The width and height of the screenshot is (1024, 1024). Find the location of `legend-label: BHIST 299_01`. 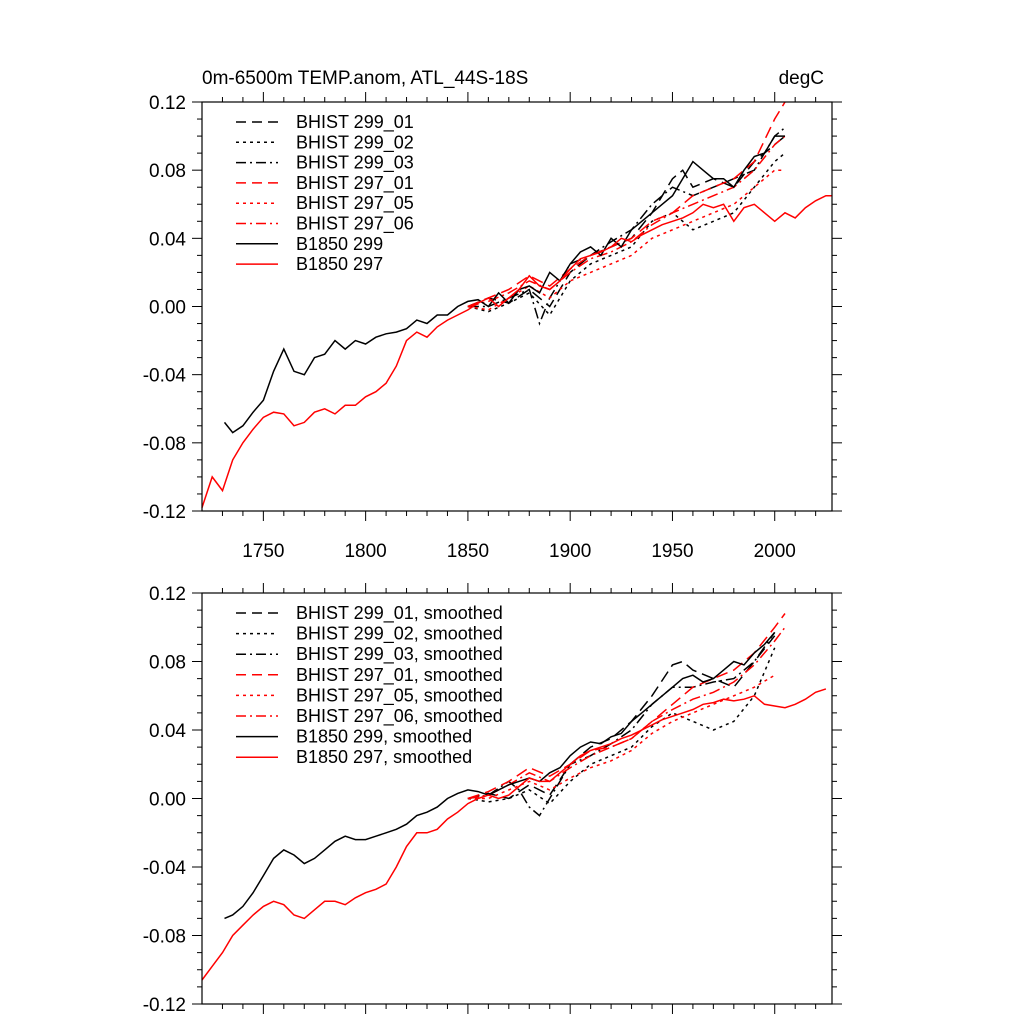

legend-label: BHIST 299_01 is located at coordinates (355, 122).